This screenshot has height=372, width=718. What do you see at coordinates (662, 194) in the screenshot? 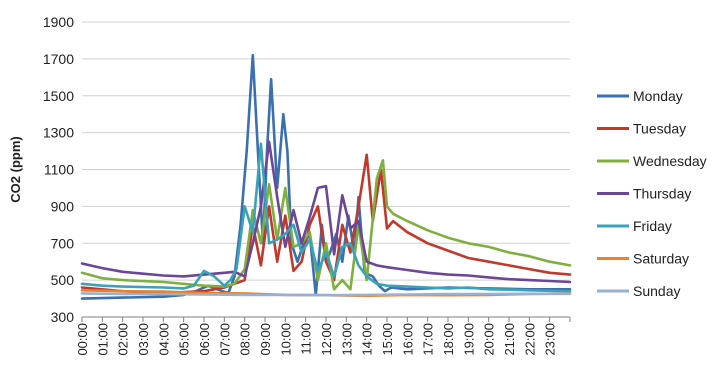
I see `legend-label-thursday: Thursday` at bounding box center [662, 194].